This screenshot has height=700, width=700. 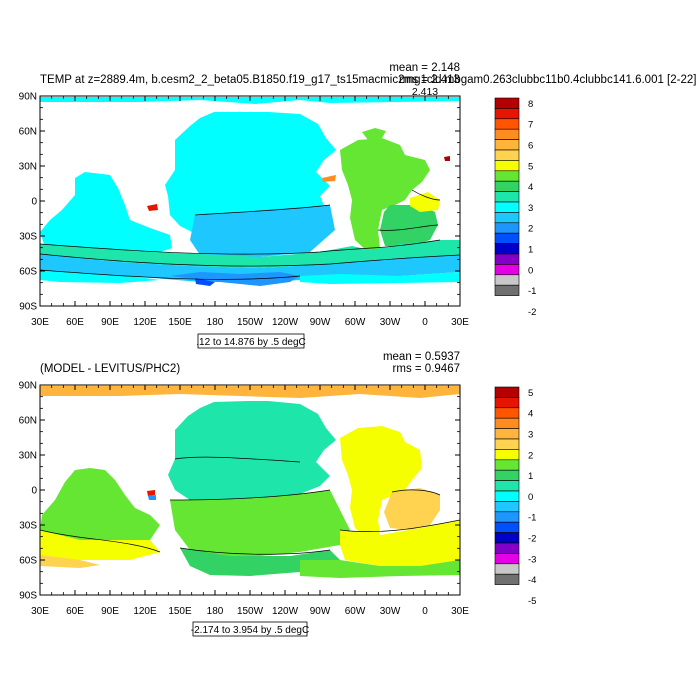 I want to click on y-tick-label: 90S, so click(x=28, y=307).